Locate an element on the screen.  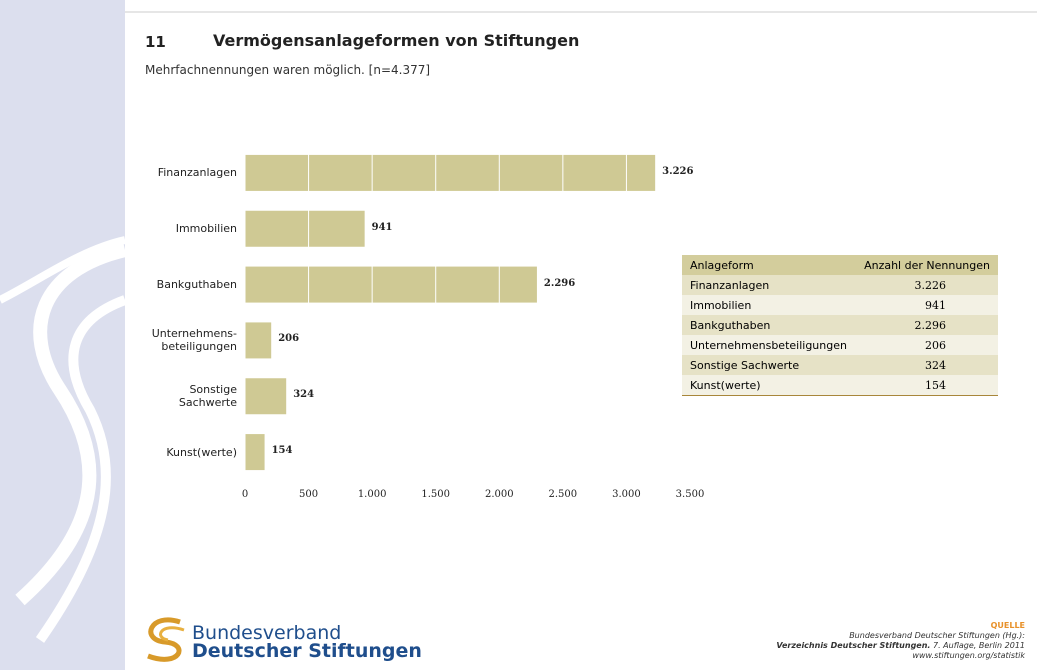
cell-label: Finanzanlagen is located at coordinates (730, 285).